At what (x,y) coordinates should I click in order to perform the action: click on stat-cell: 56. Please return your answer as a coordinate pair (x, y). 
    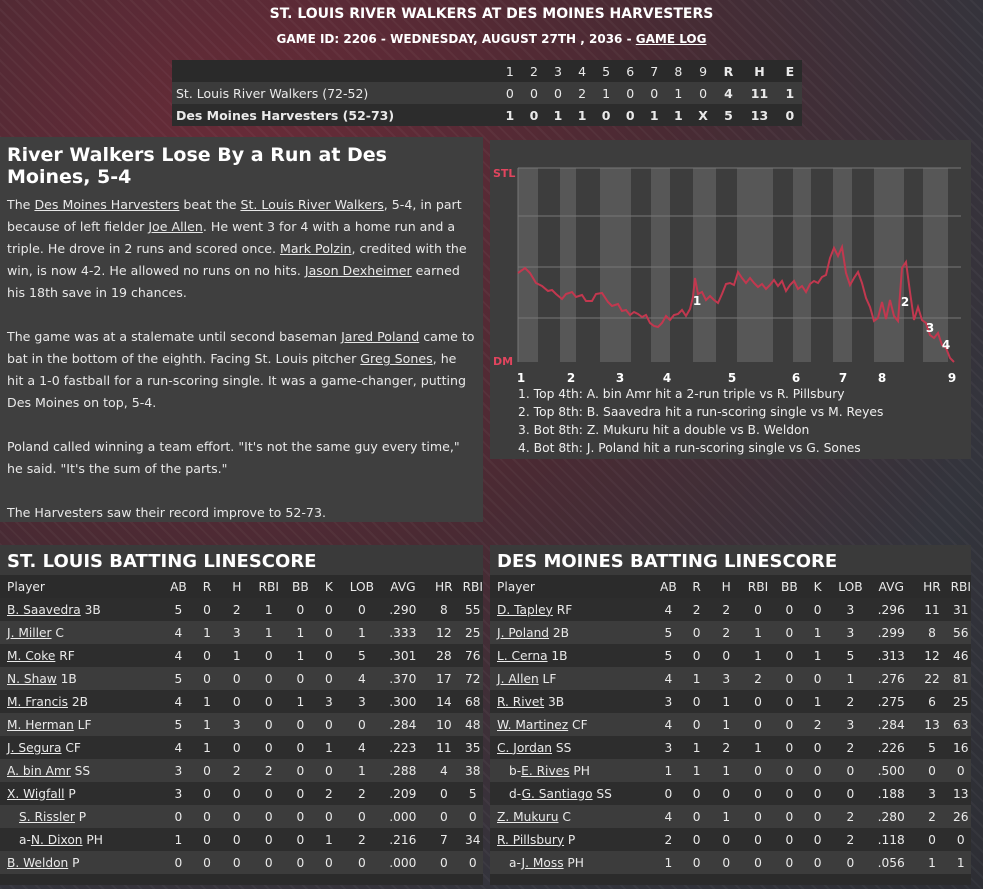
    Looking at the image, I should click on (960, 632).